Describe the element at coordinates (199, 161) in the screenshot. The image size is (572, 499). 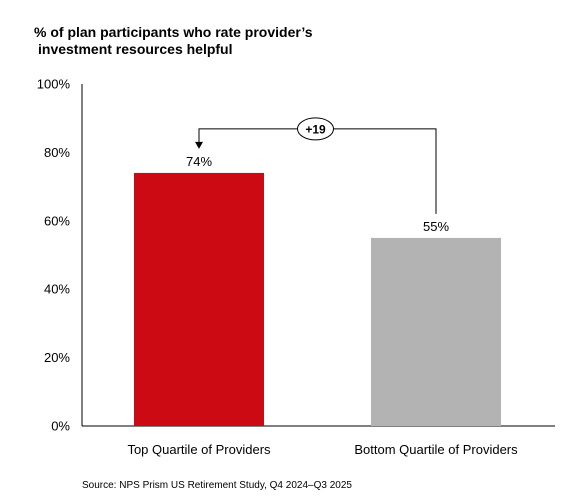
I see `data-label: 74%` at that location.